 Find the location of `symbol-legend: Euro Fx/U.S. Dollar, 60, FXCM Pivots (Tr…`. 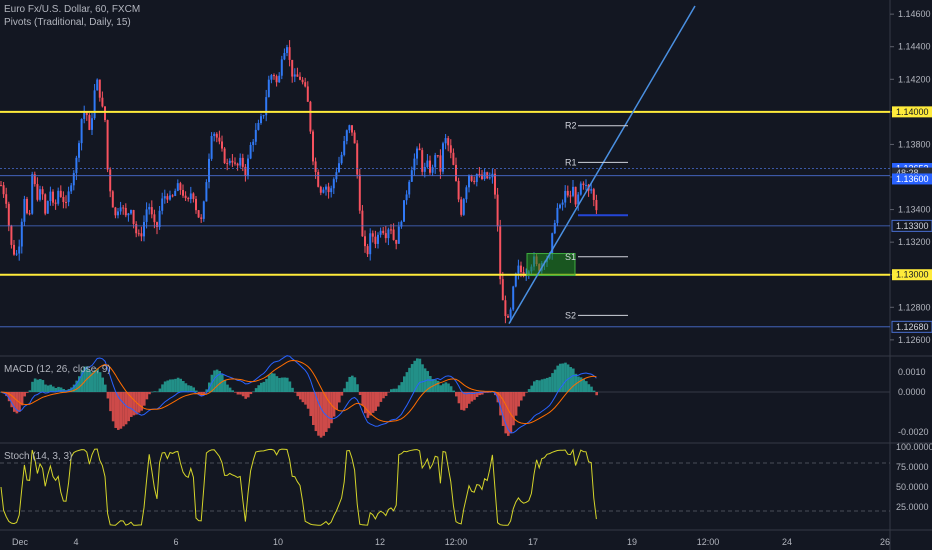

symbol-legend: Euro Fx/U.S. Dollar, 60, FXCM Pivots (Tr… is located at coordinates (72, 16).